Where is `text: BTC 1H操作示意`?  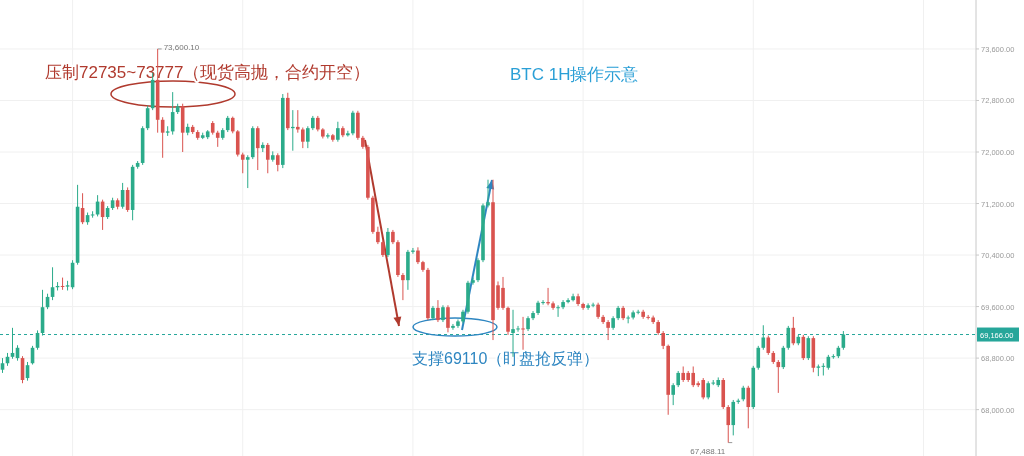 text: BTC 1H操作示意 is located at coordinates (574, 74).